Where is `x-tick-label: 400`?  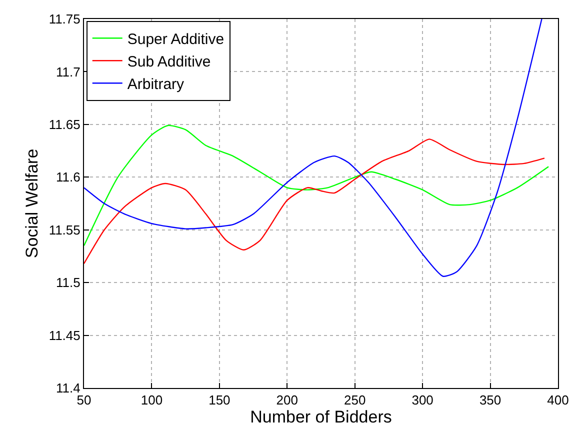
x-tick-label: 400 is located at coordinates (558, 400).